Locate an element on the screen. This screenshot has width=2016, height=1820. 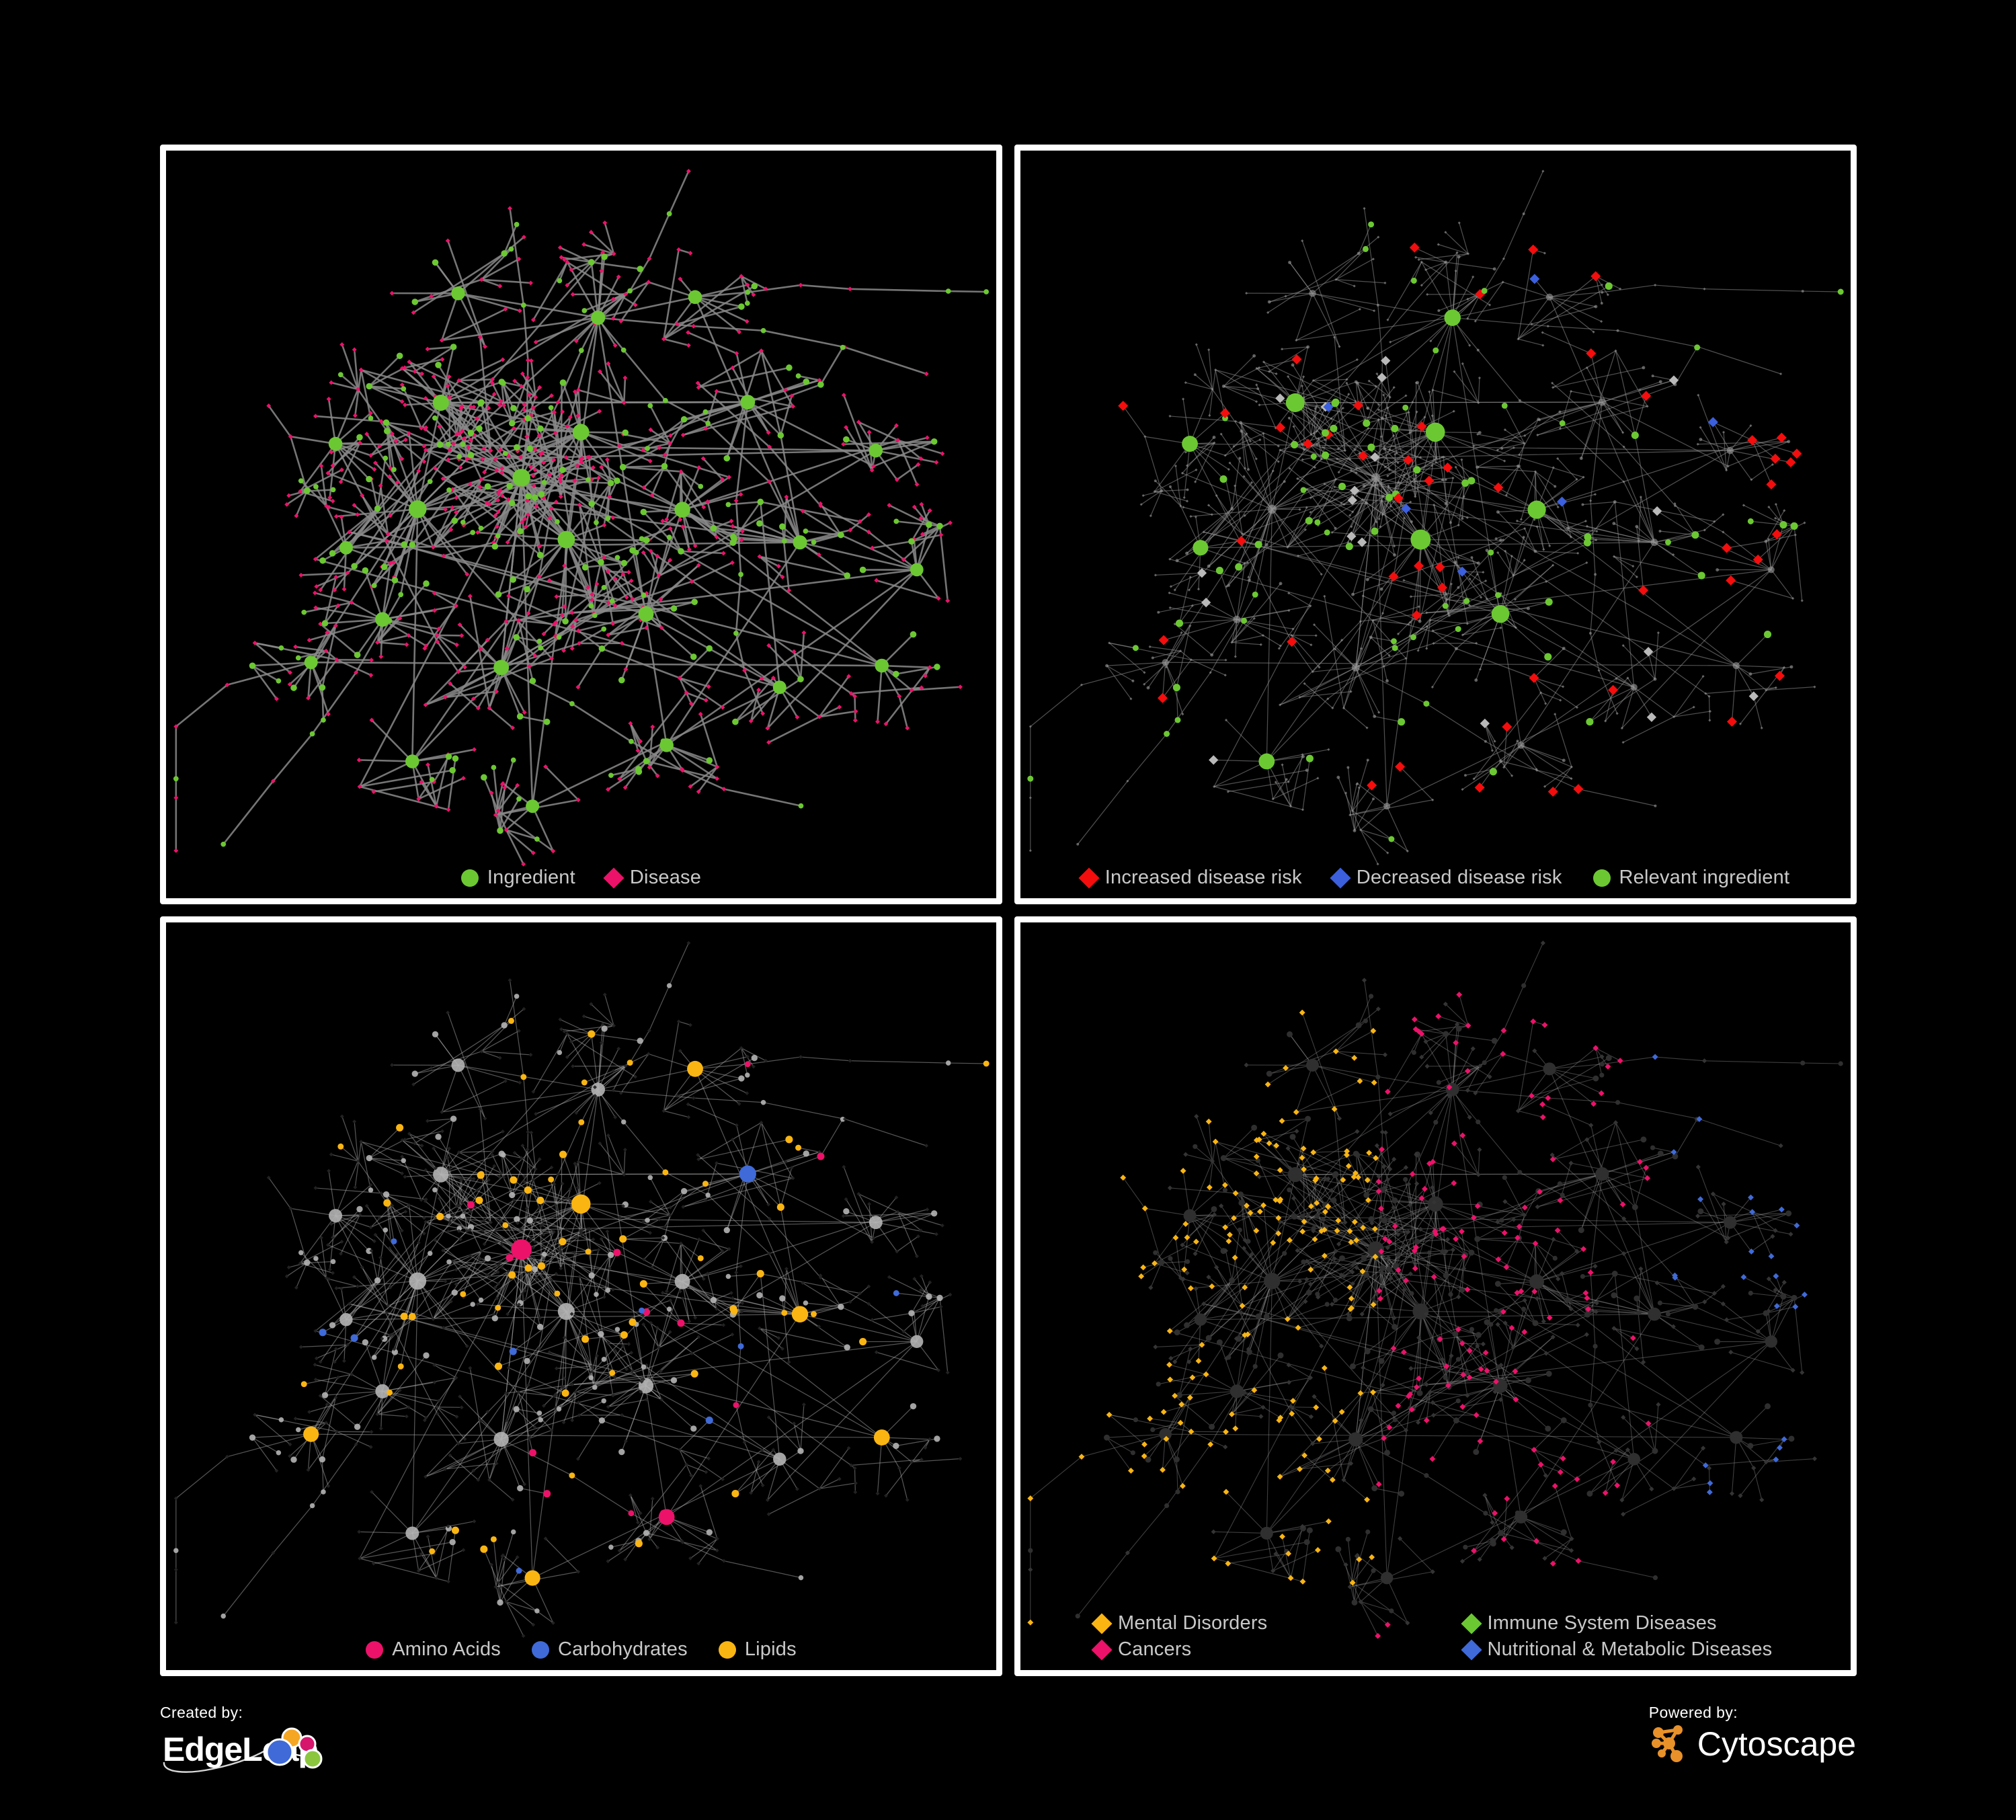
legend-item: Ingredient is located at coordinates (517, 878).